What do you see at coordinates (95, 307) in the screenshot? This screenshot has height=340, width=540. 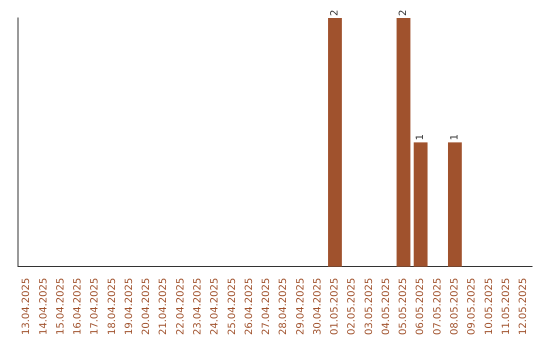 I see `x-tick-label: 17.04.2025` at bounding box center [95, 307].